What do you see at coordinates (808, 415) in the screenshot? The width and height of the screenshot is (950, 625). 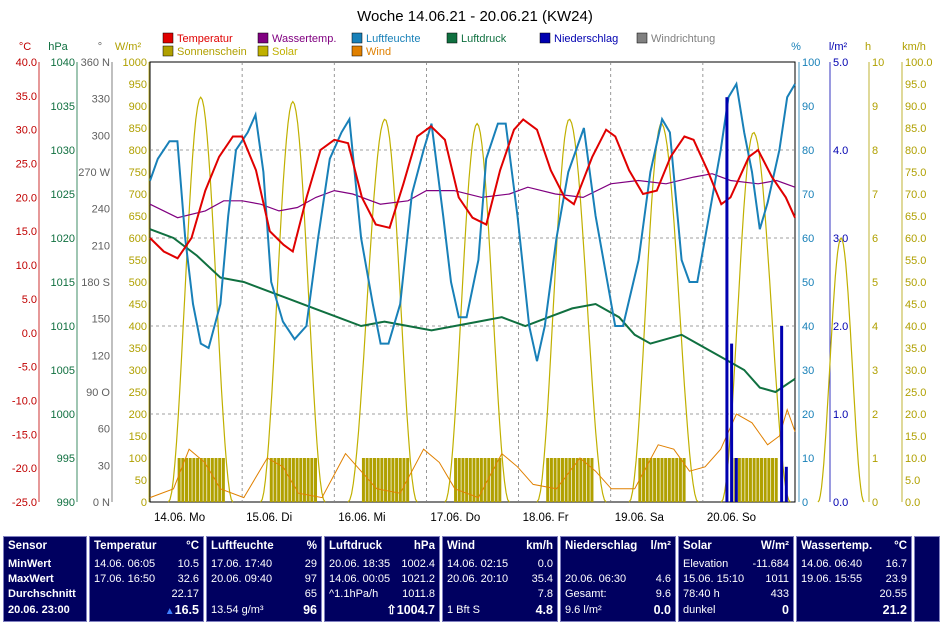 I see `axis-tick-label: 20` at bounding box center [808, 415].